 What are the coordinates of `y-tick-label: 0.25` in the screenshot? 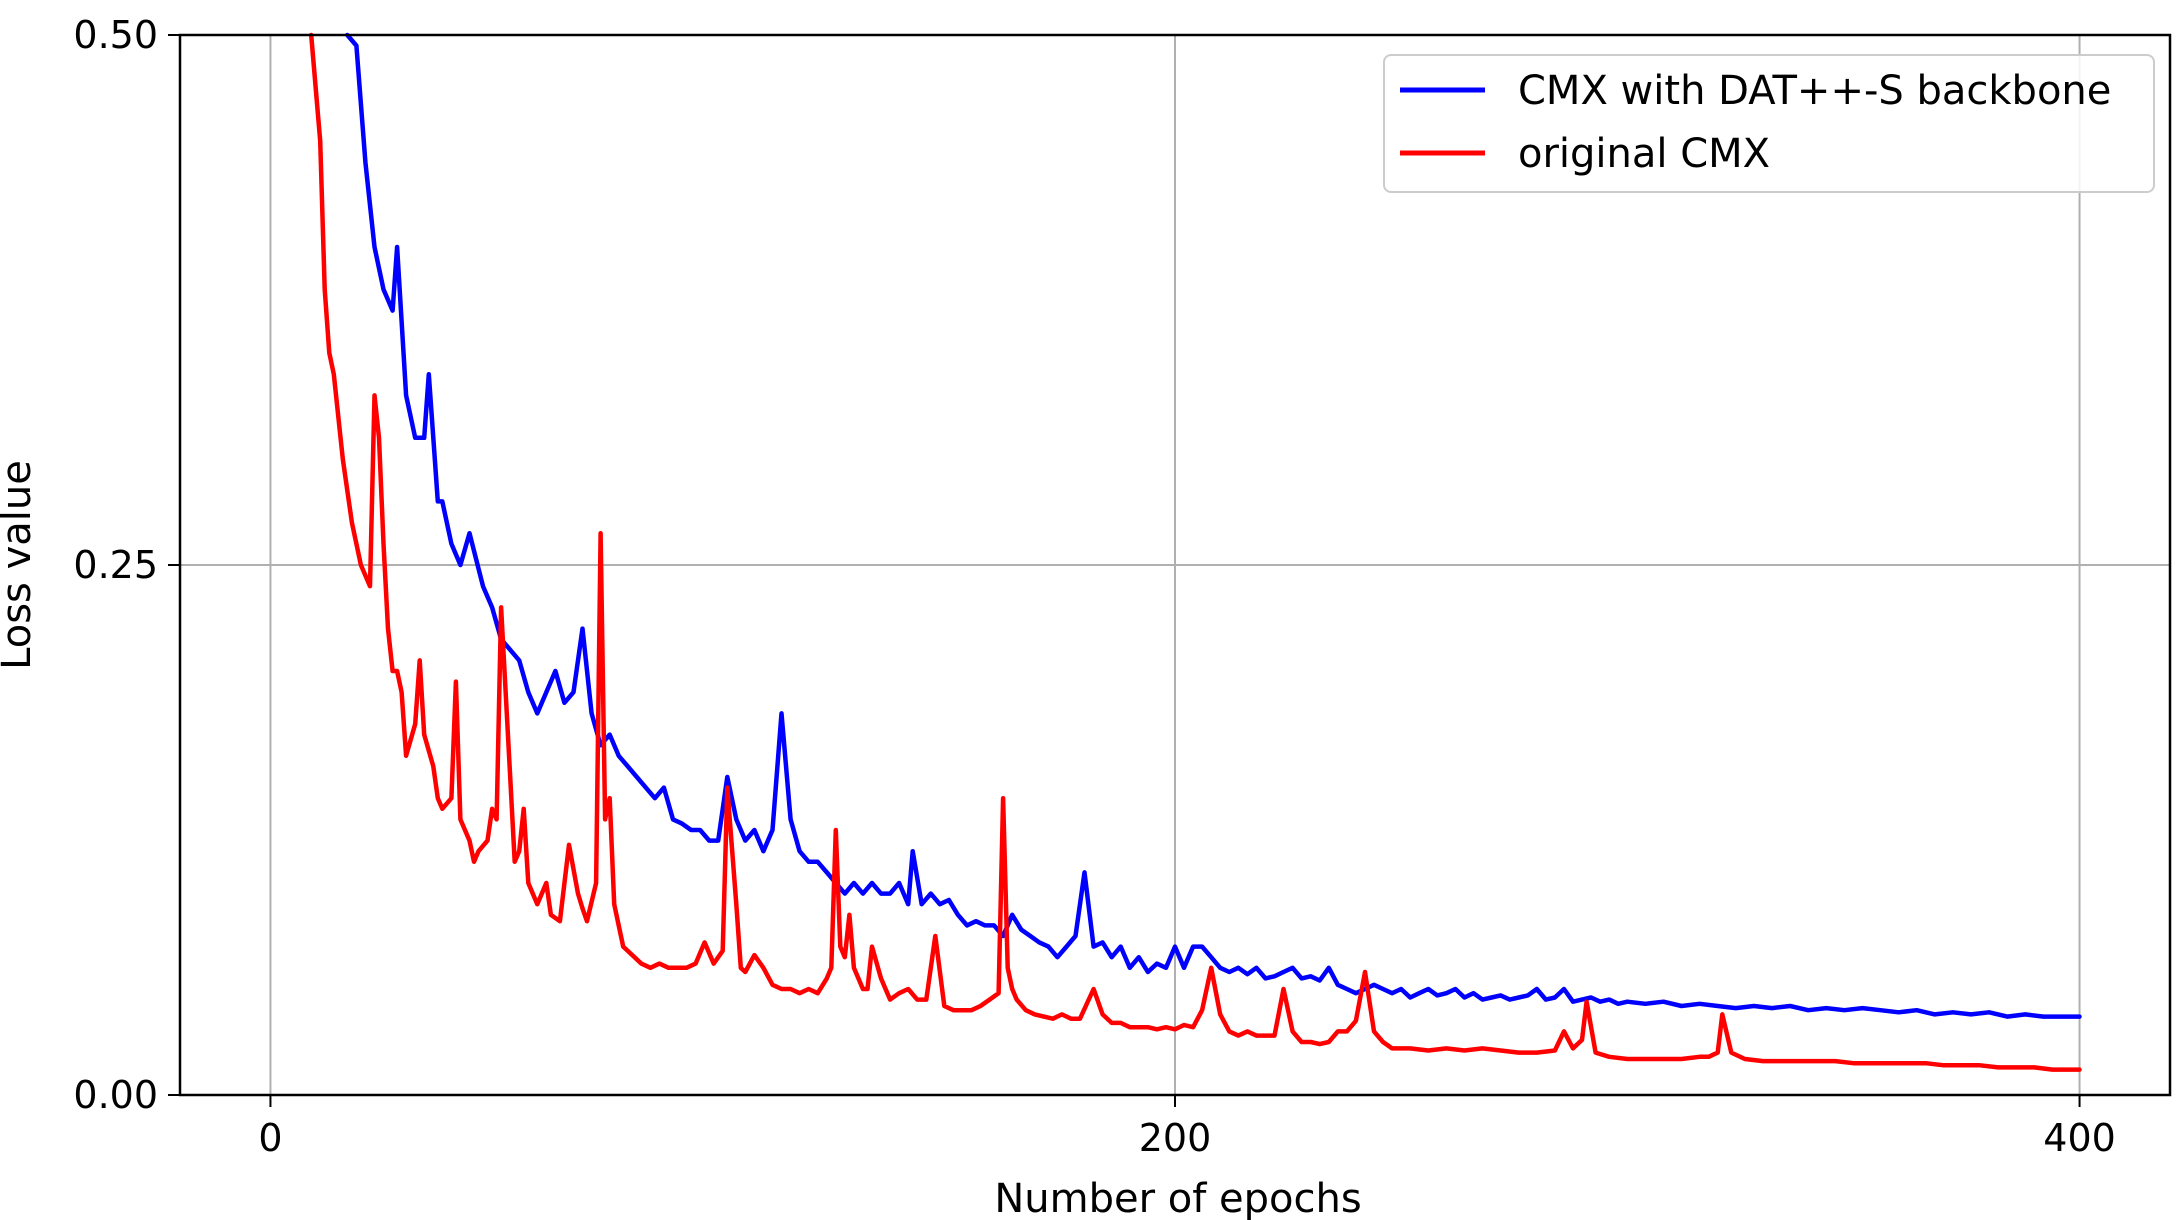 It's located at (115, 565).